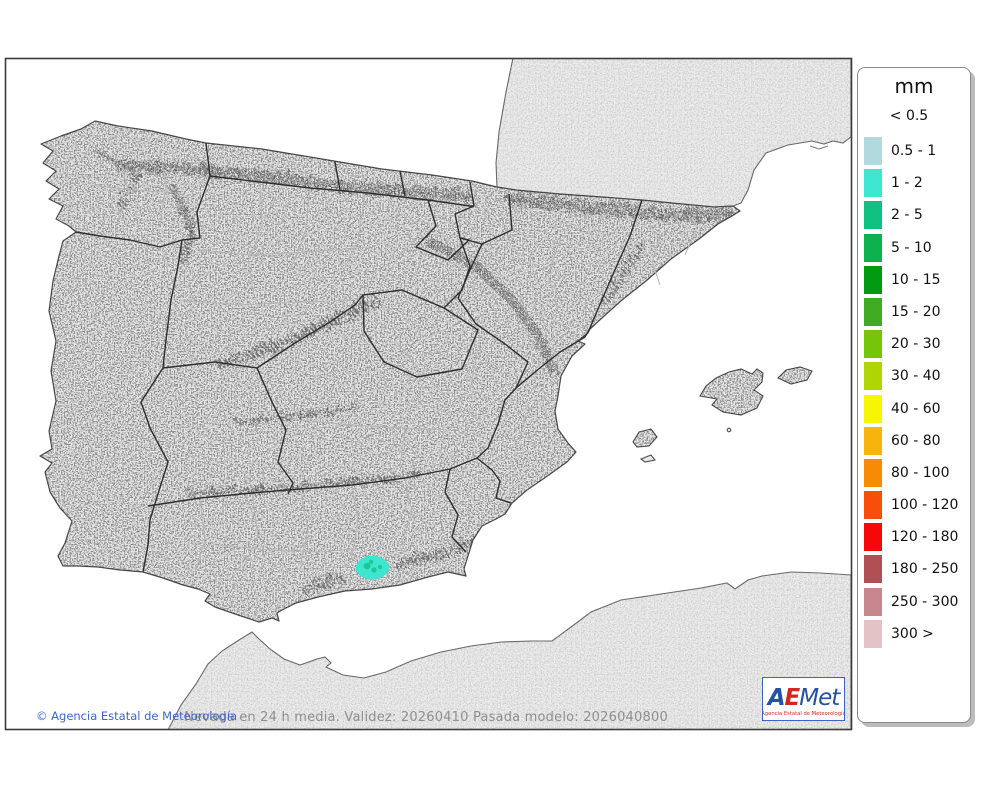 This screenshot has height=790, width=1000. I want to click on legend-entry-row: 15 - 20, so click(917, 311).